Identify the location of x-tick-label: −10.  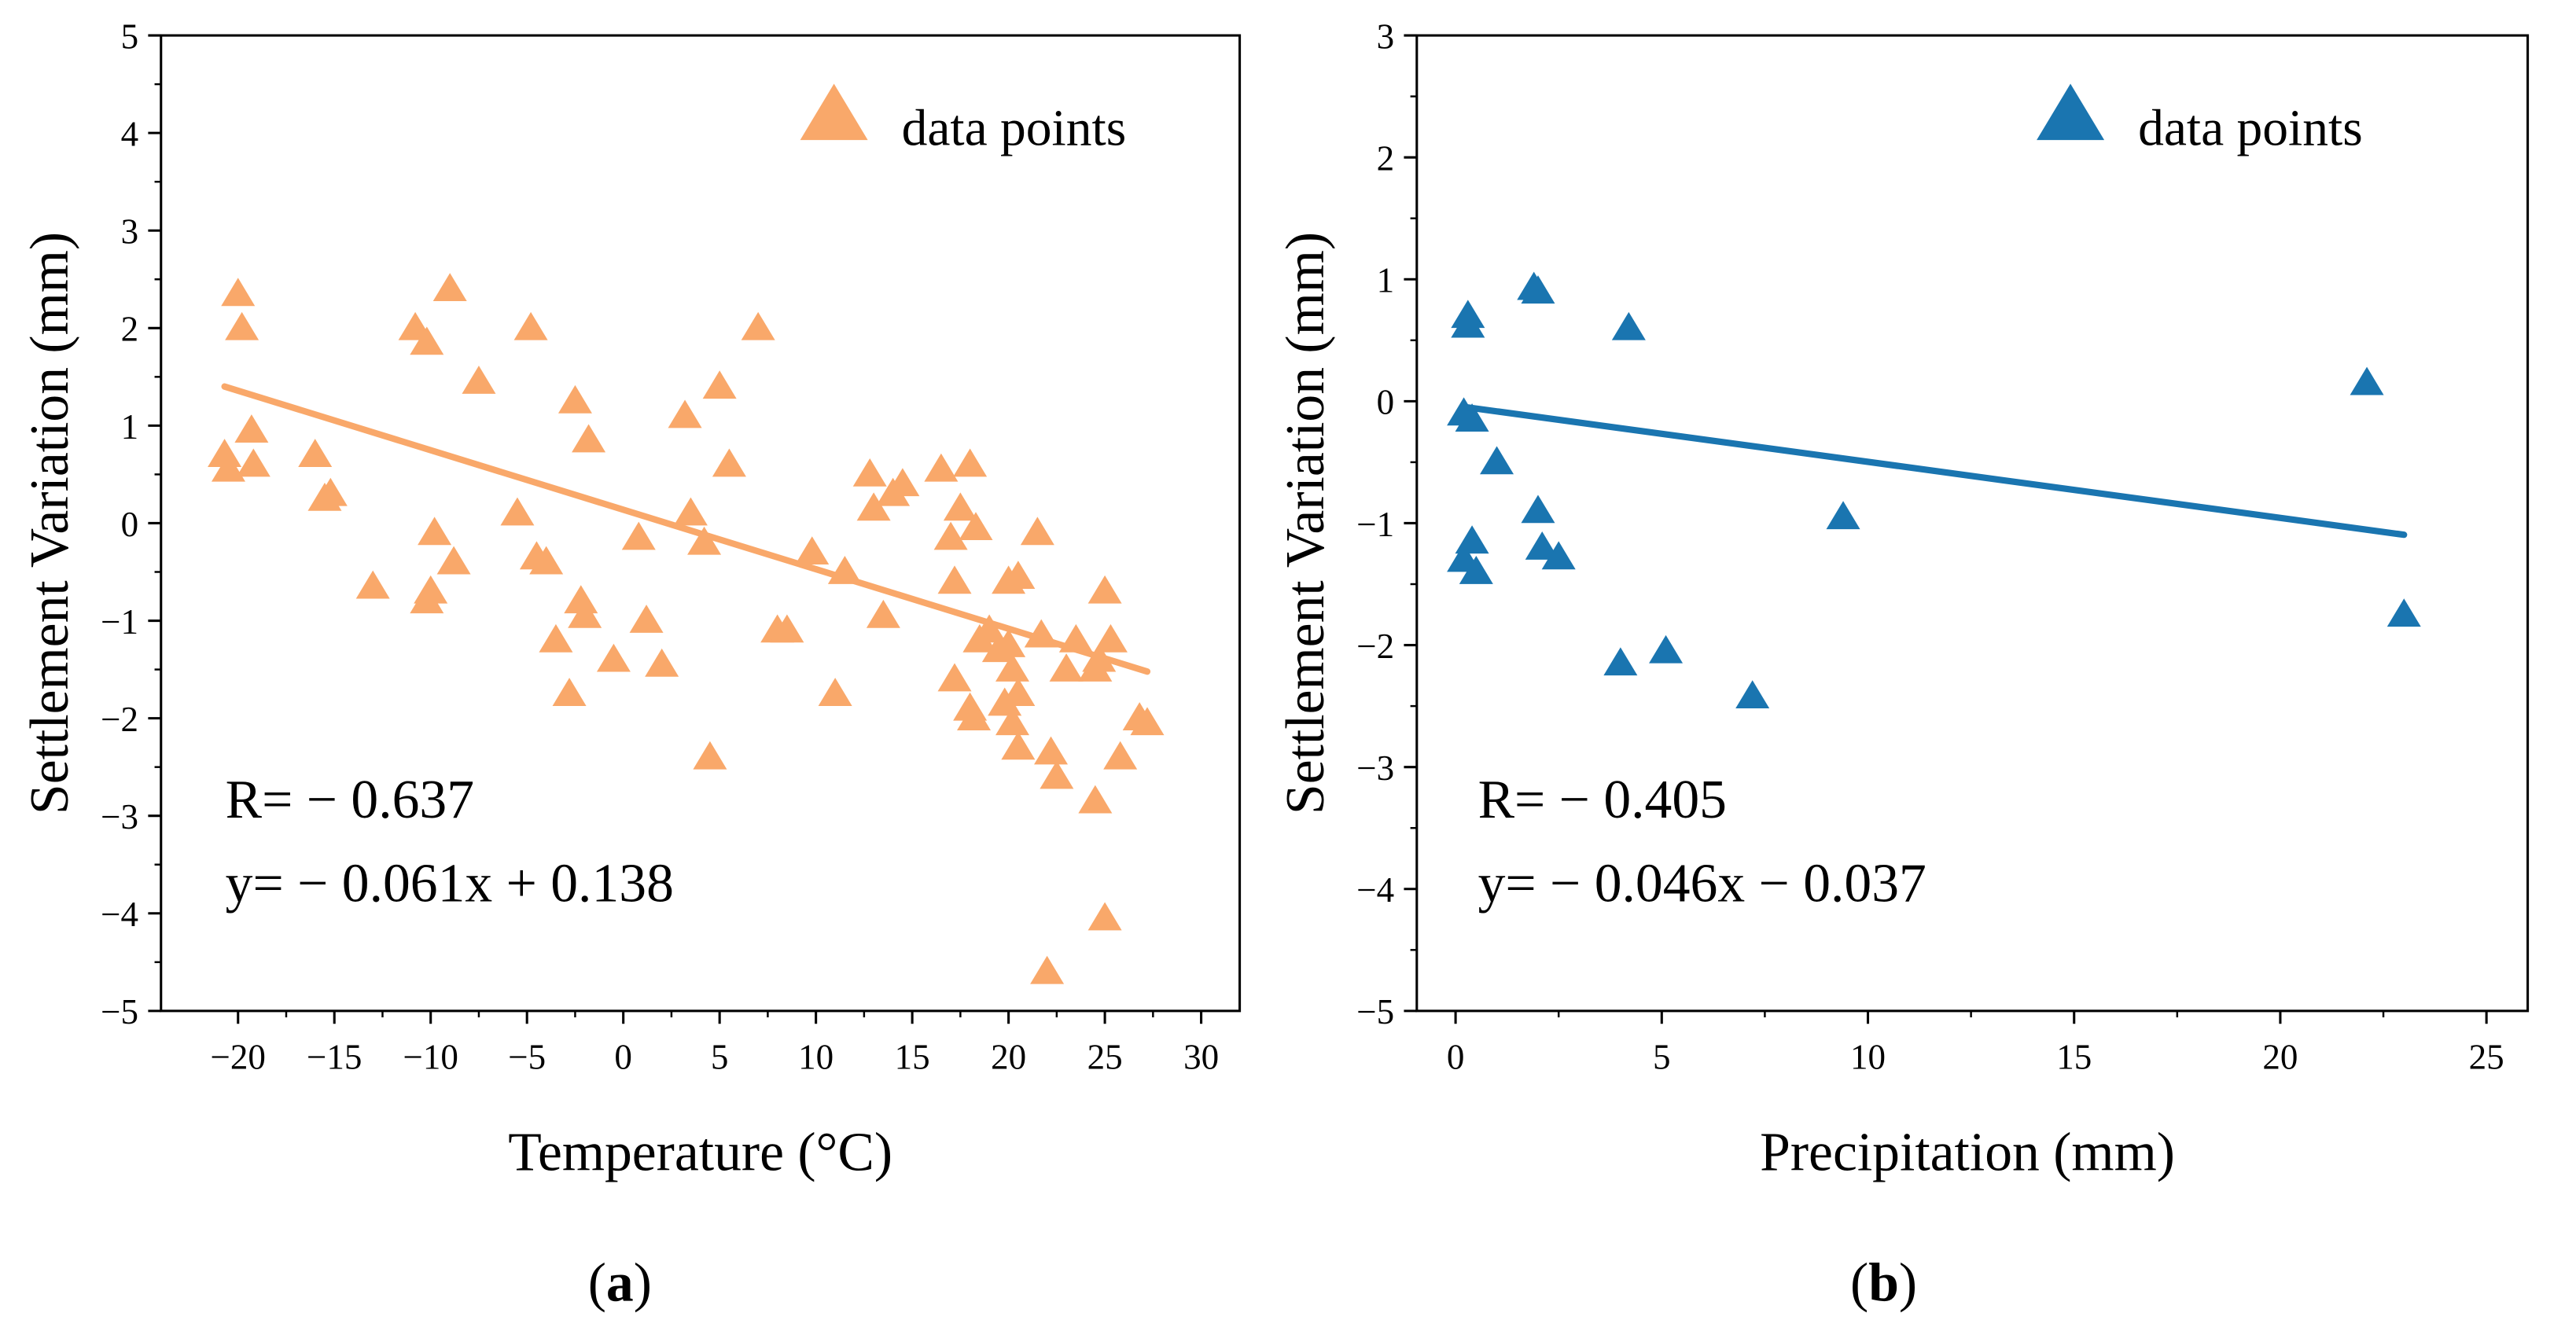
(431, 1057).